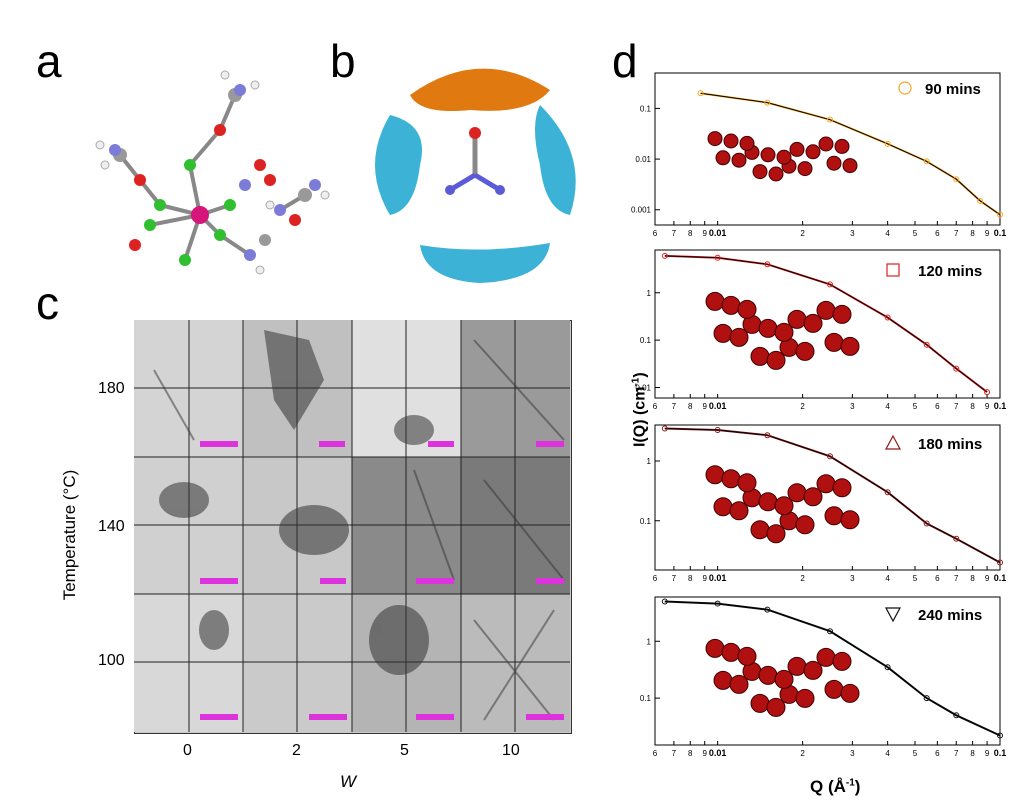 The height and width of the screenshot is (804, 1021). Describe the element at coordinates (511, 750) in the screenshot. I see `panel-c-x-tick-10: 10` at that location.